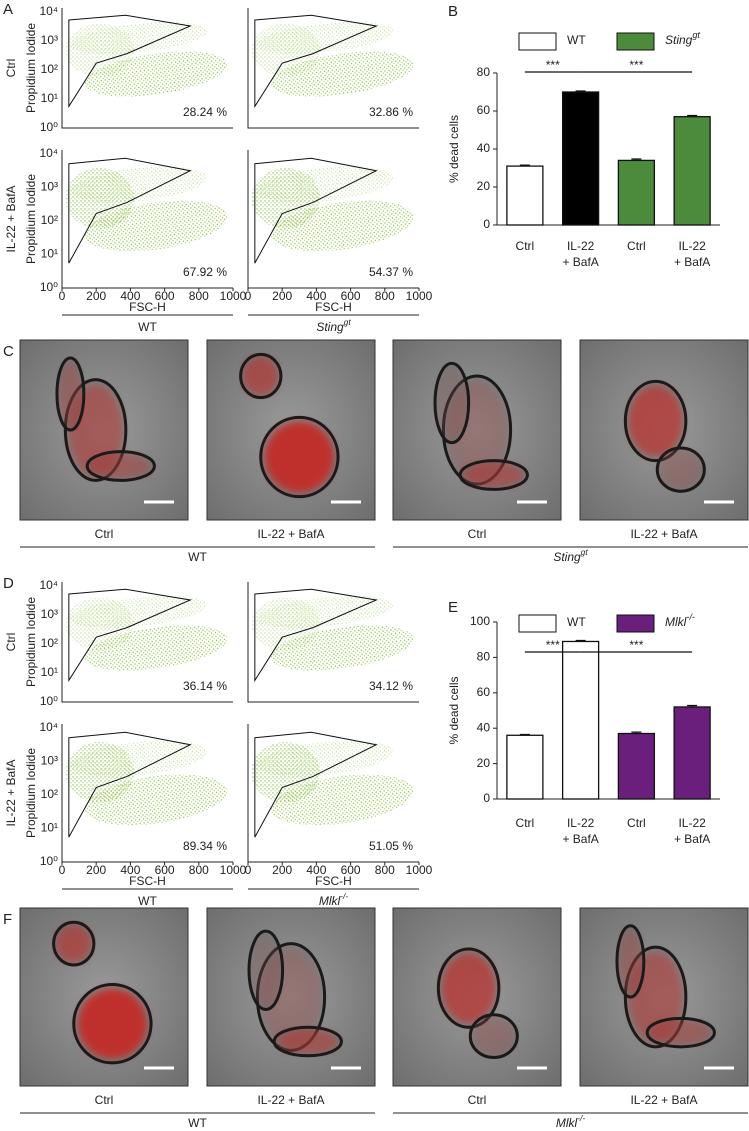 The width and height of the screenshot is (749, 1131). I want to click on y-tick-label: 20, so click(484, 186).